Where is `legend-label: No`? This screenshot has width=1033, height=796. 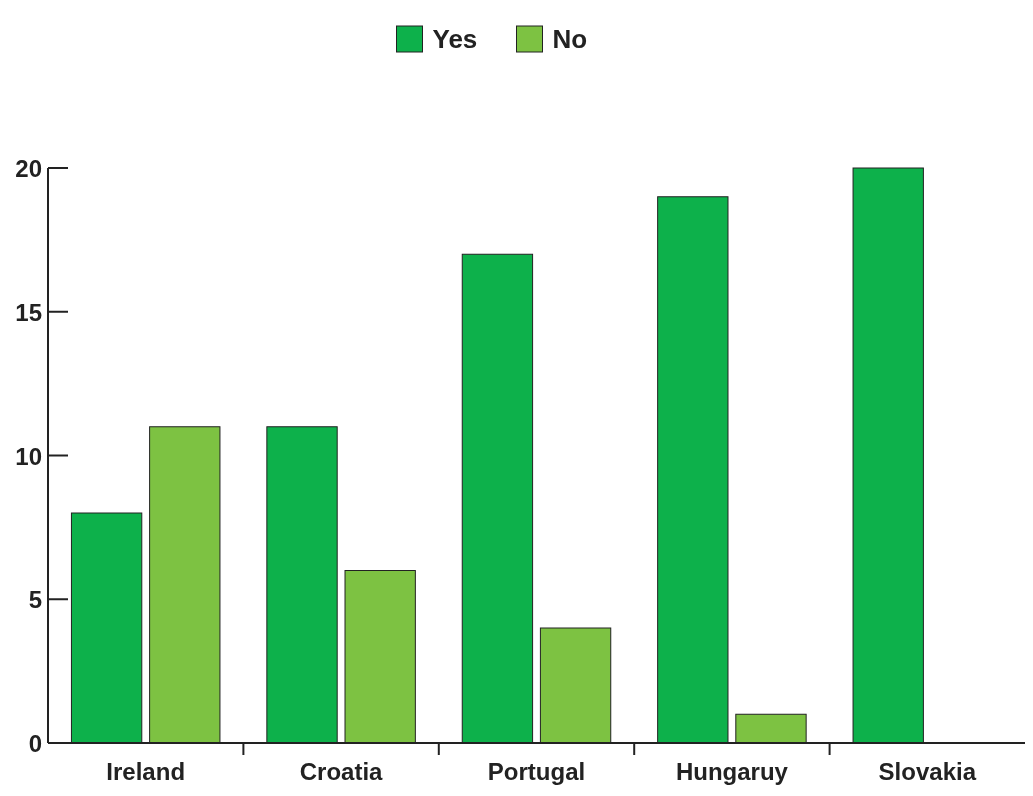
legend-label: No is located at coordinates (570, 39).